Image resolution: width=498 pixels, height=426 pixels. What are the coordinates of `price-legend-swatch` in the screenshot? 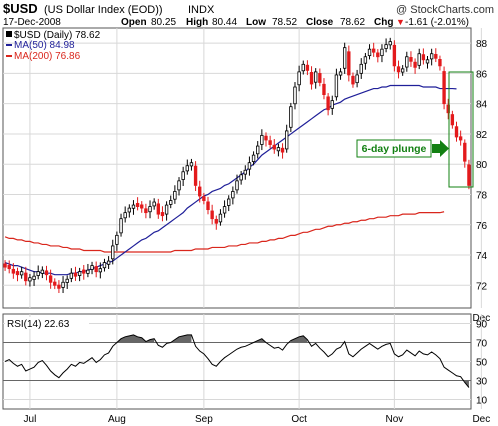 It's located at (9, 34).